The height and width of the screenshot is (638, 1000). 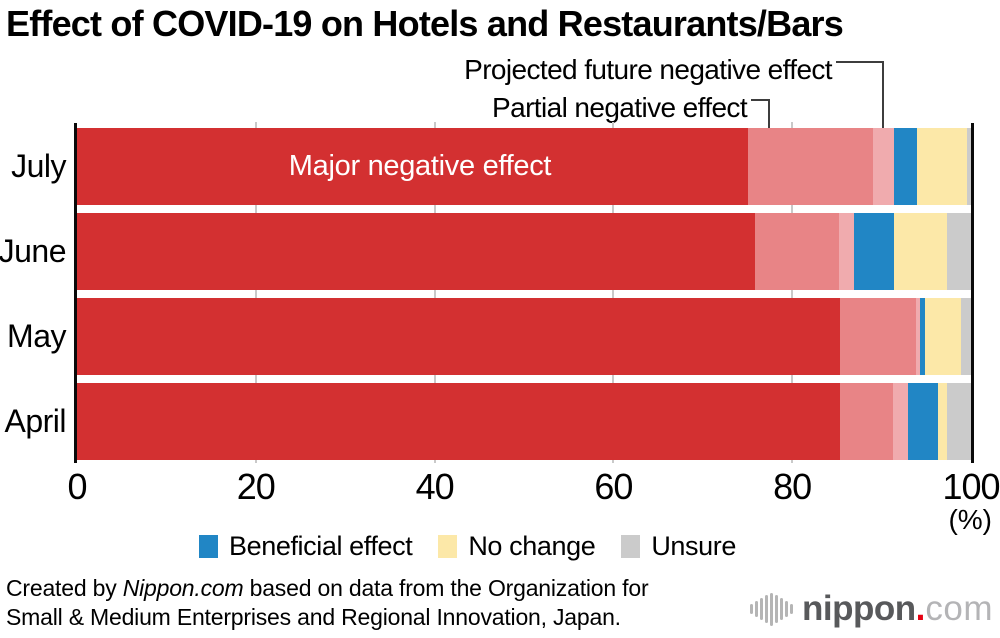 I want to click on y-axis-labels: July June May April, so click(x=33, y=294).